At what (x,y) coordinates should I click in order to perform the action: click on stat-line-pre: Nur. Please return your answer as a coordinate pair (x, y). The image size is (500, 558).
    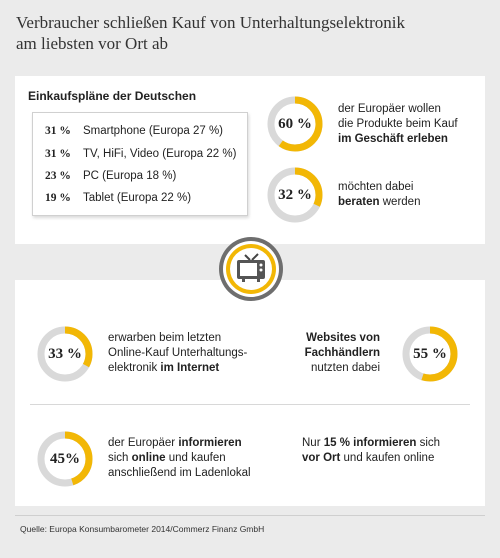
    Looking at the image, I should click on (313, 443).